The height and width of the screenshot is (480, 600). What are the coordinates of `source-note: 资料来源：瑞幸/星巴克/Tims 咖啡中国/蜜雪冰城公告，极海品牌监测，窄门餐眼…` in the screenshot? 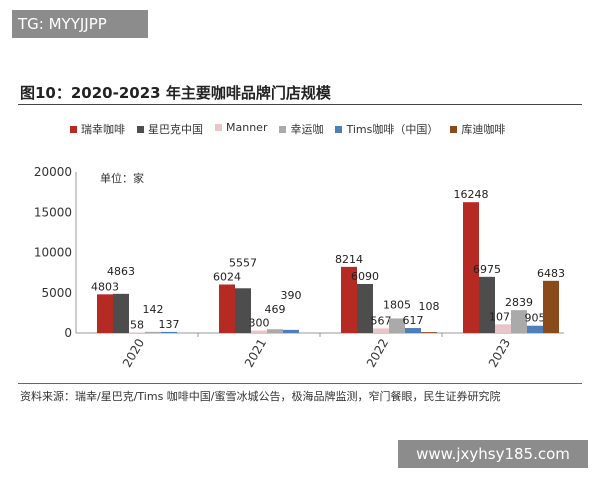 It's located at (260, 396).